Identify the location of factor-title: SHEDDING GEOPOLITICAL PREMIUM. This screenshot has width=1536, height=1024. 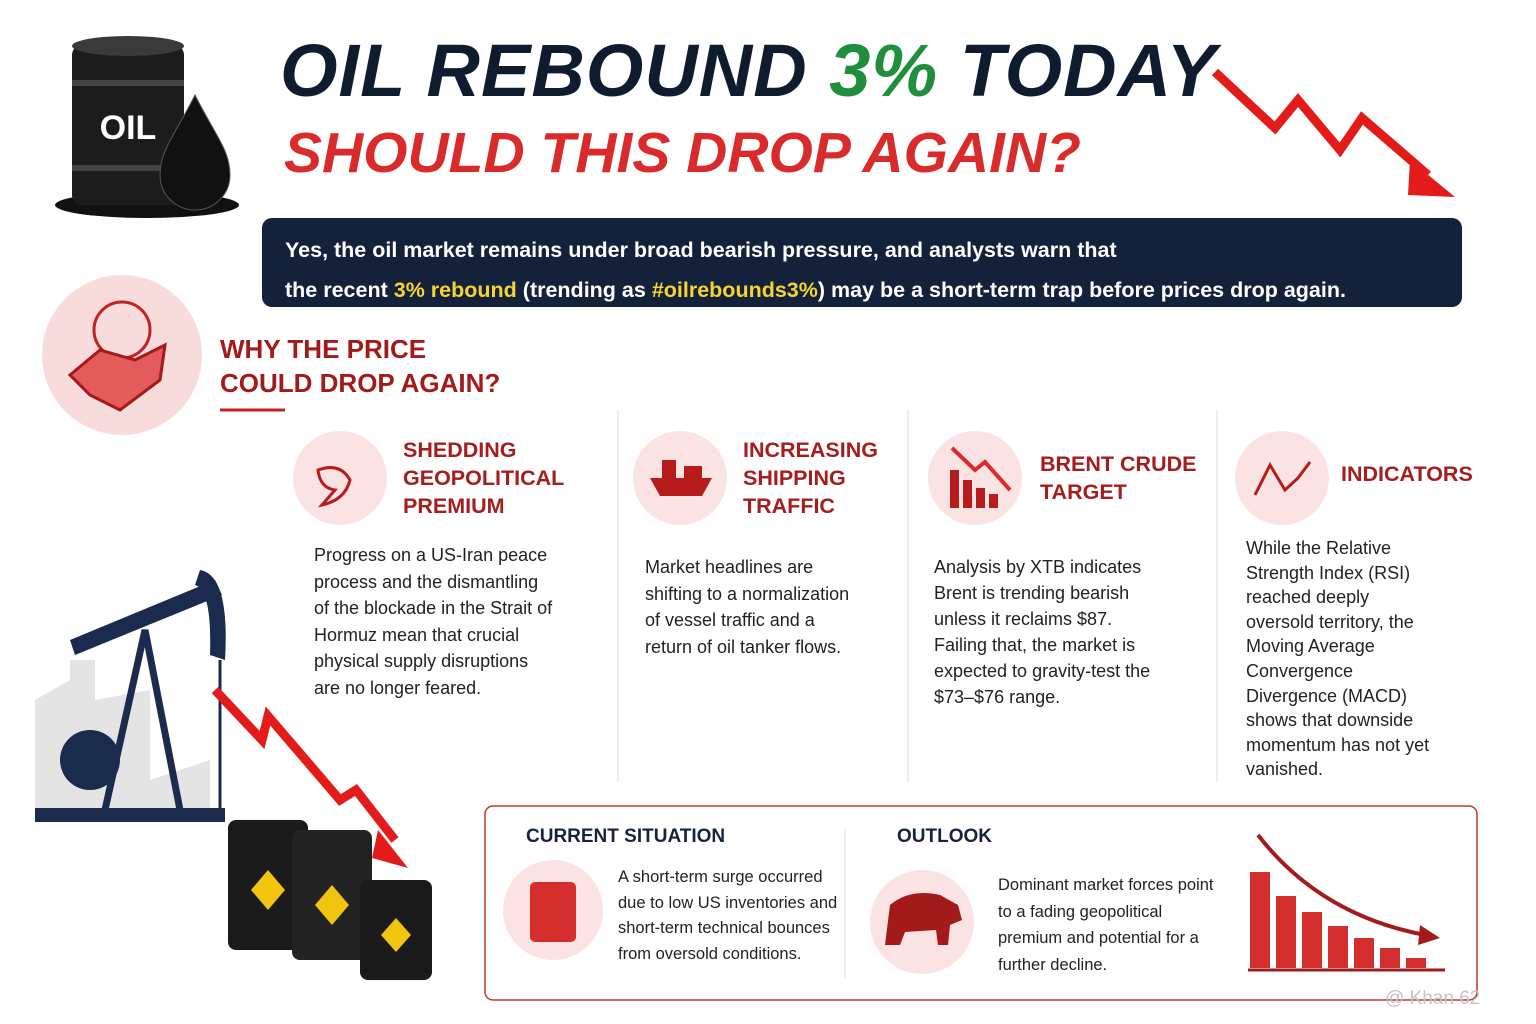
(483, 478).